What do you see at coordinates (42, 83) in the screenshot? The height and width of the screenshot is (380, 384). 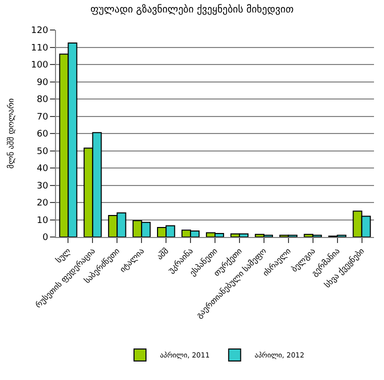 I see `y-tick-label: 90` at bounding box center [42, 83].